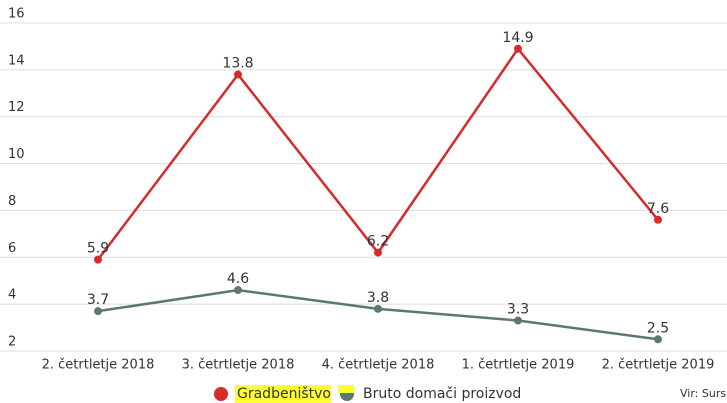 The width and height of the screenshot is (727, 403). What do you see at coordinates (16, 14) in the screenshot?
I see `y-tick-label: 16` at bounding box center [16, 14].